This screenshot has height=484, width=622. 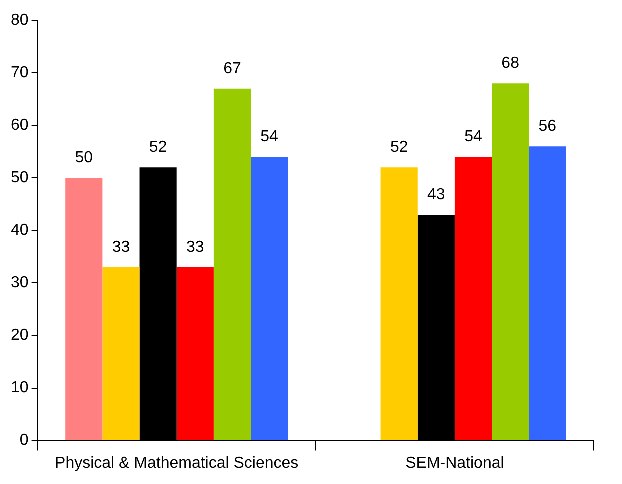 What do you see at coordinates (233, 69) in the screenshot?
I see `data-label: 67` at bounding box center [233, 69].